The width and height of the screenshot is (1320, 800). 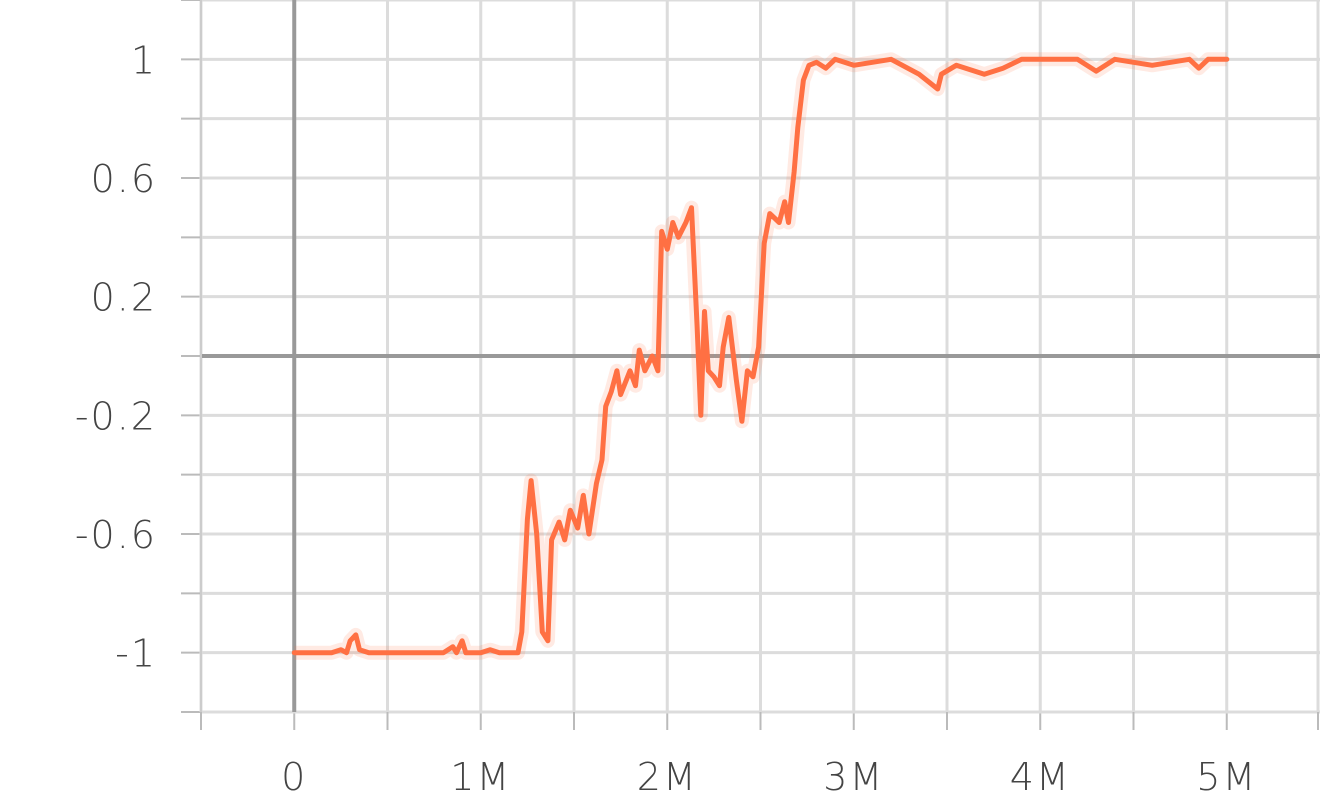 I want to click on x-tick-label: 3M, so click(x=853, y=777).